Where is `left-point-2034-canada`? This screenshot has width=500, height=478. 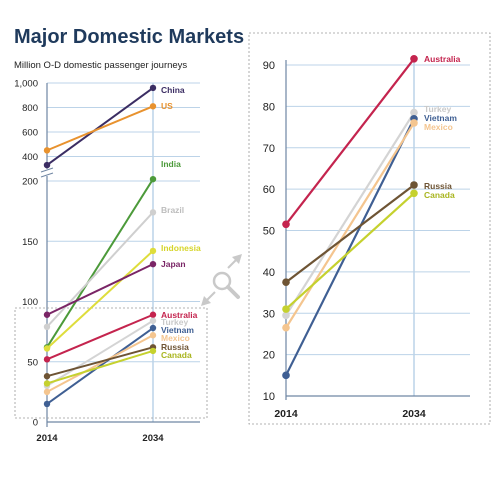 left-point-2034-canada is located at coordinates (153, 351).